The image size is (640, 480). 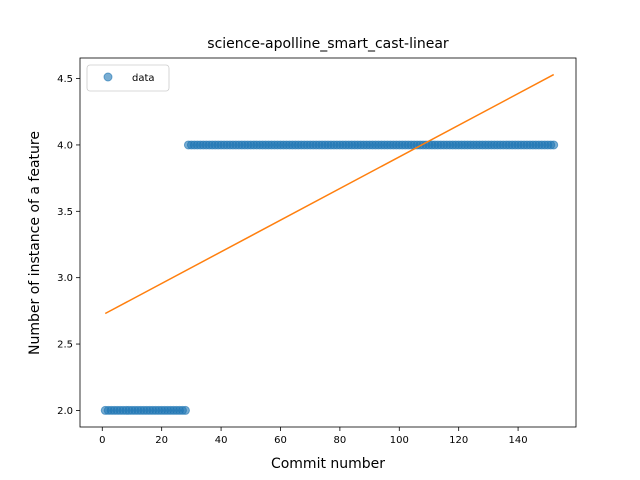 What do you see at coordinates (221, 440) in the screenshot?
I see `x-tick-label: 40` at bounding box center [221, 440].